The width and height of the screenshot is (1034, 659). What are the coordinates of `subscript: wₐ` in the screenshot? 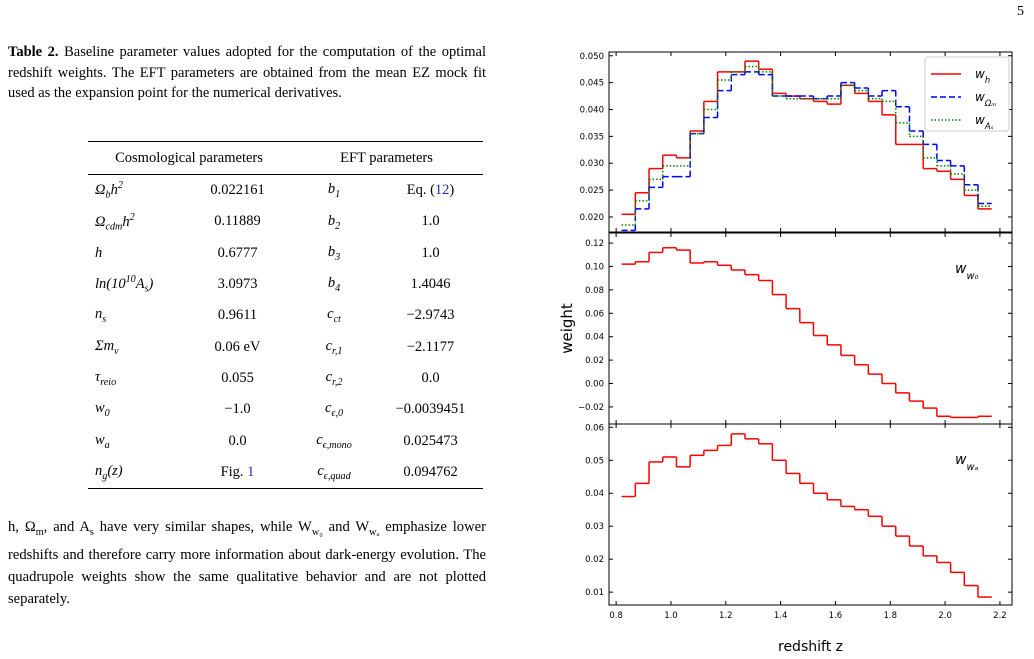 It's located at (374, 532).